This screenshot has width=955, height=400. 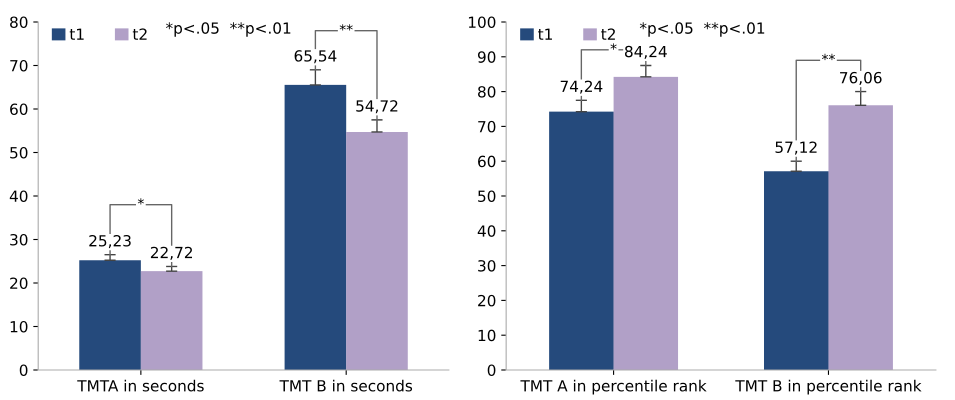 What do you see at coordinates (581, 87) in the screenshot?
I see `data-label: 74,24` at bounding box center [581, 87].